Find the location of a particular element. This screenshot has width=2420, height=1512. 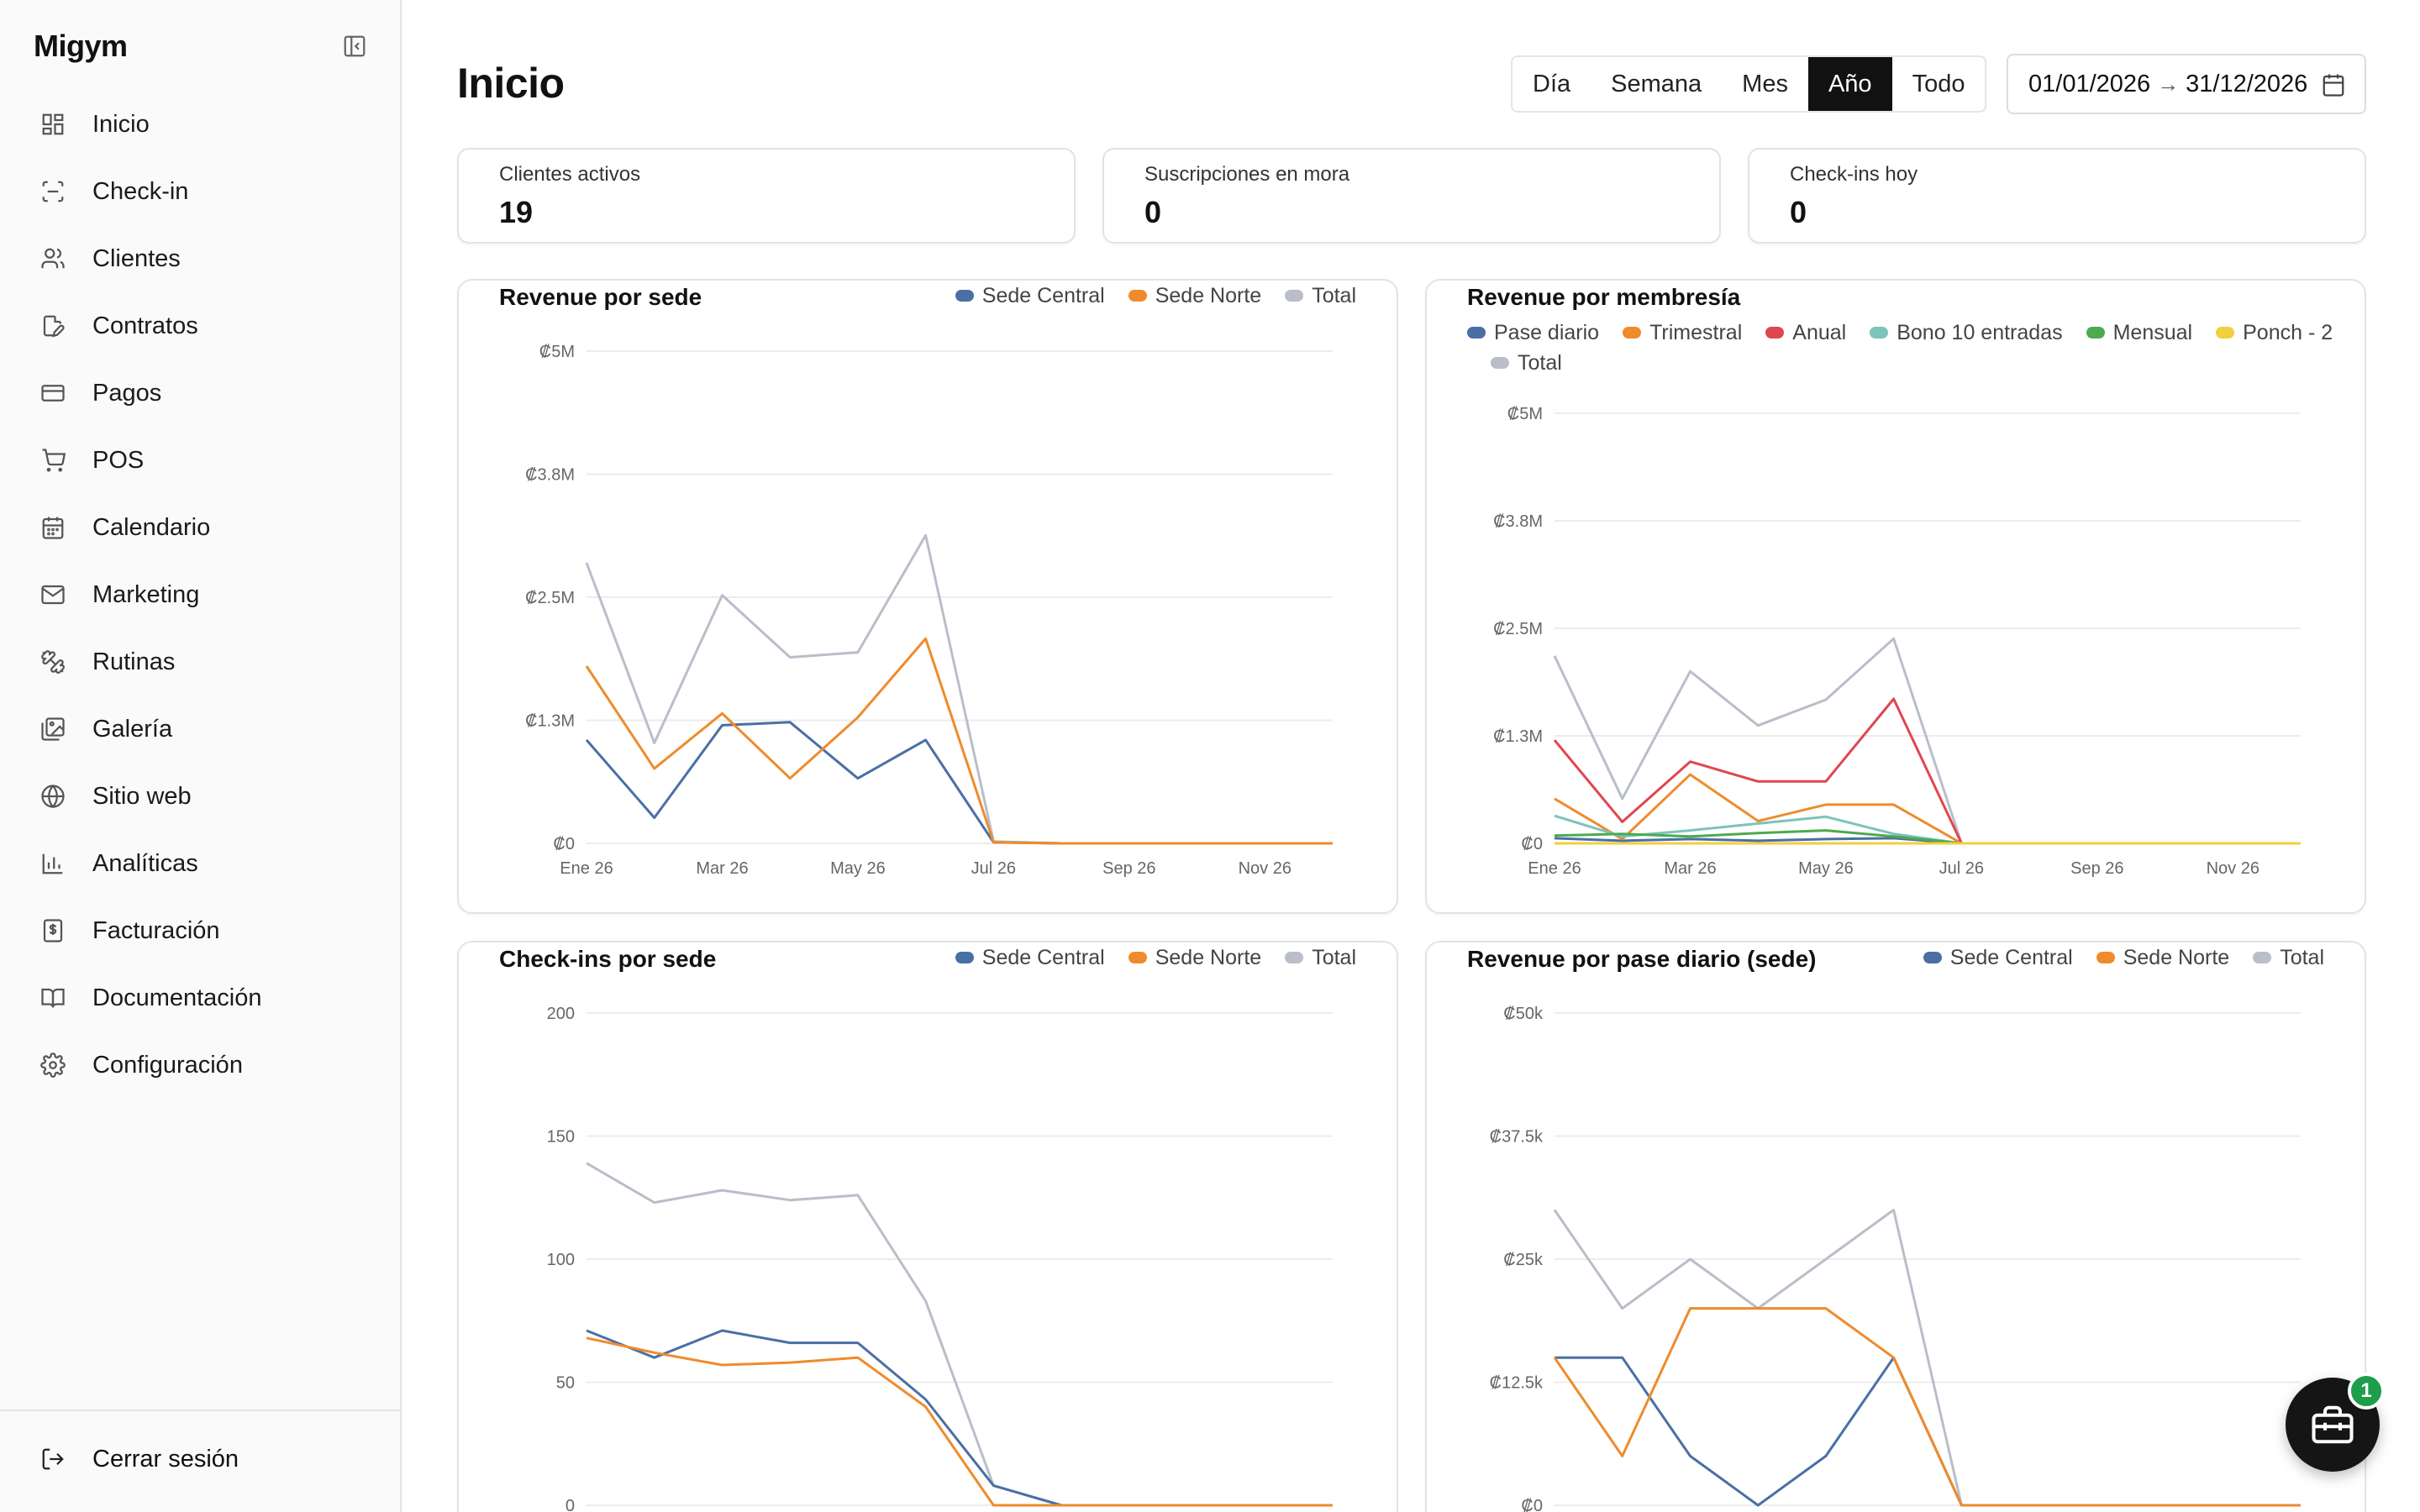

legend-item: Trimestral is located at coordinates (1682, 333).